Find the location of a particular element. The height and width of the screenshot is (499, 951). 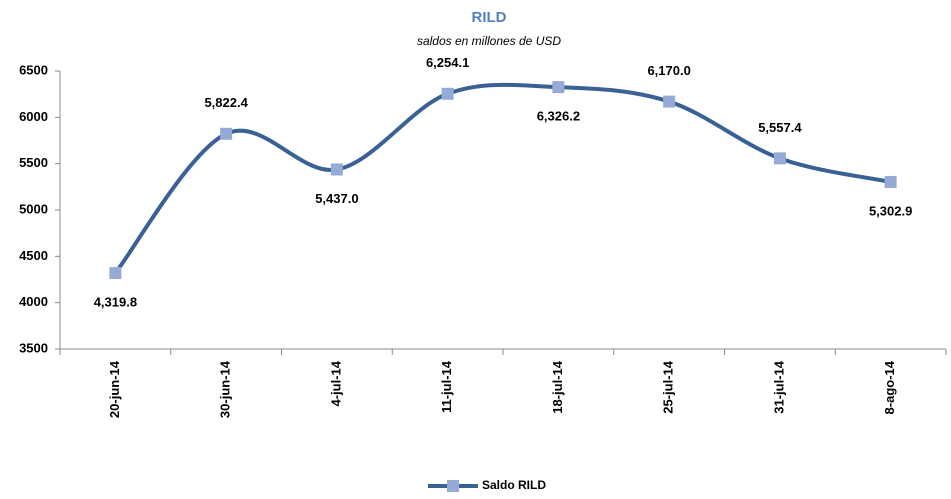

data-label: 6,254.1 is located at coordinates (447, 62).